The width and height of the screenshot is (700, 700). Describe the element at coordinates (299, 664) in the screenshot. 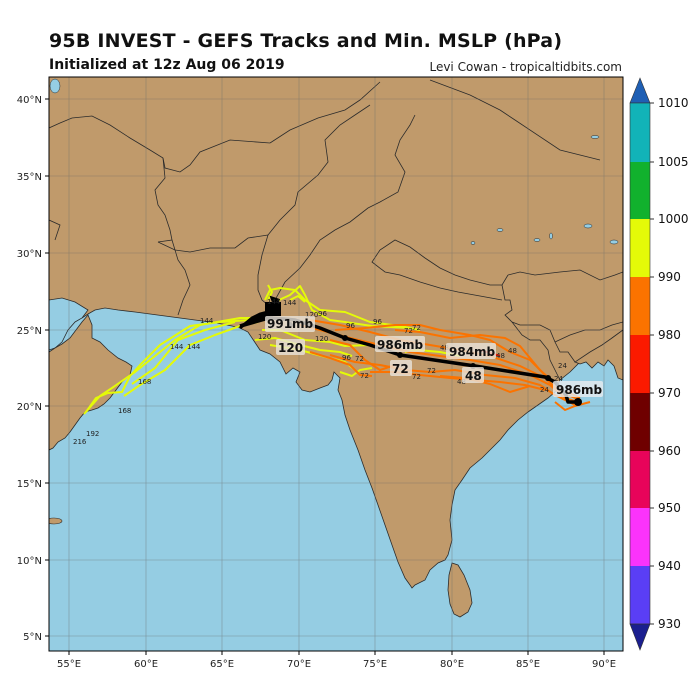

I see `svg-text: 70°E` at that location.